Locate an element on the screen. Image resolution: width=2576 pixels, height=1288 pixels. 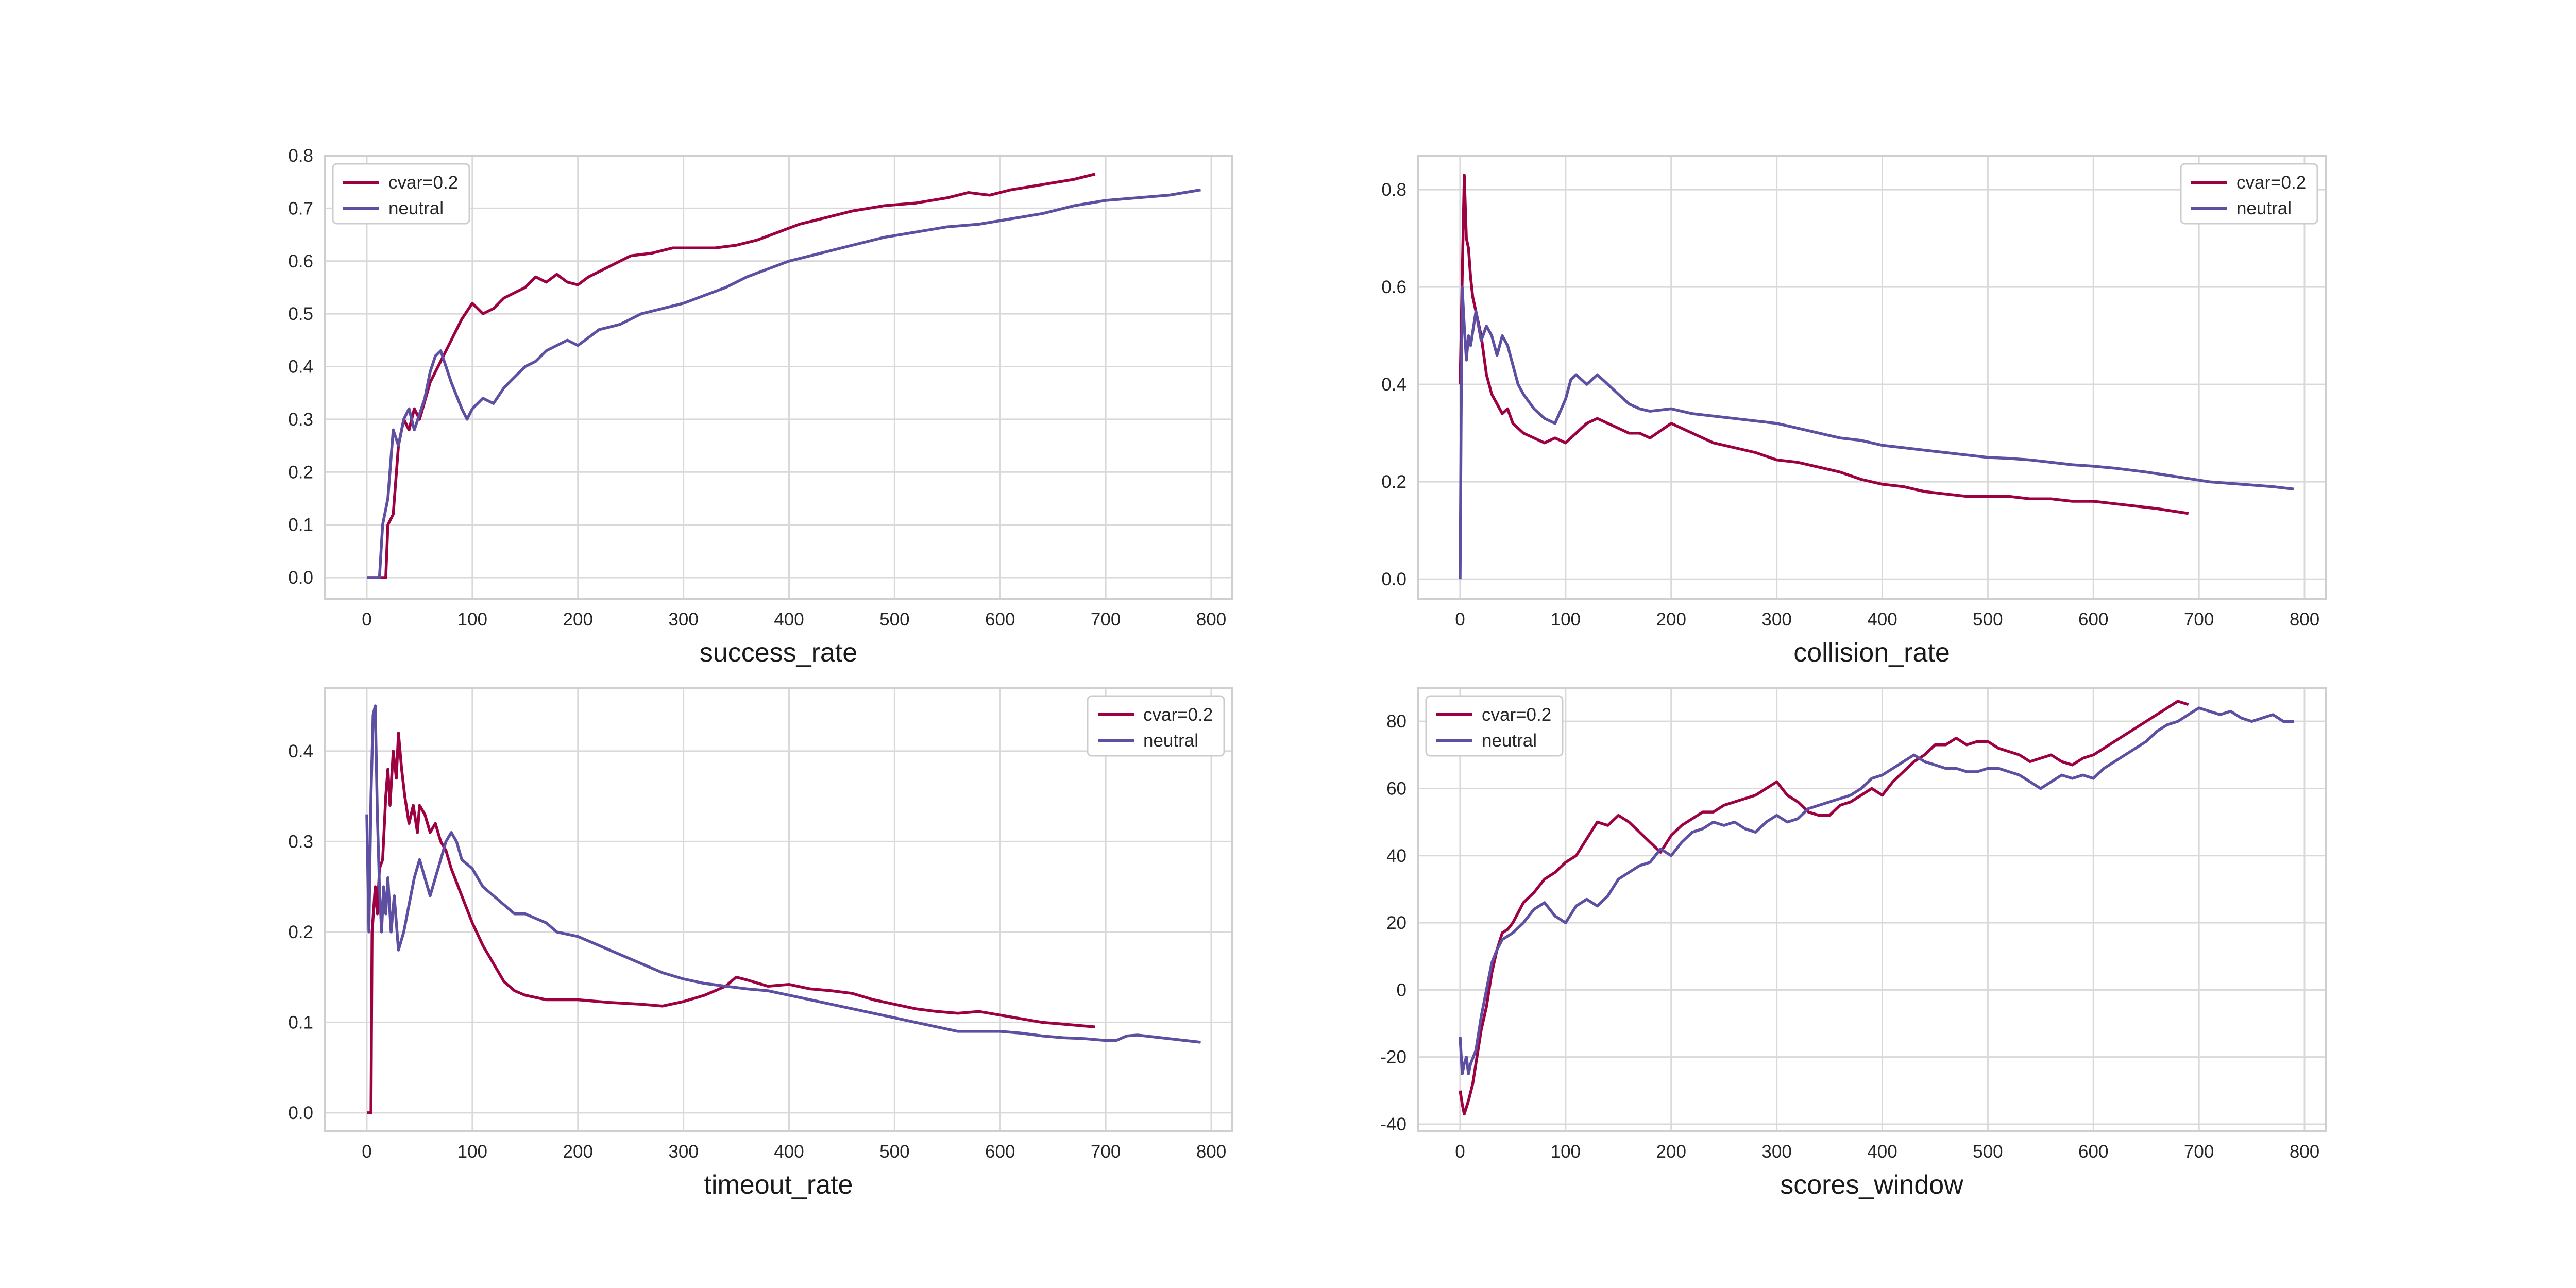
y-tick-label: 40 is located at coordinates (1396, 856).